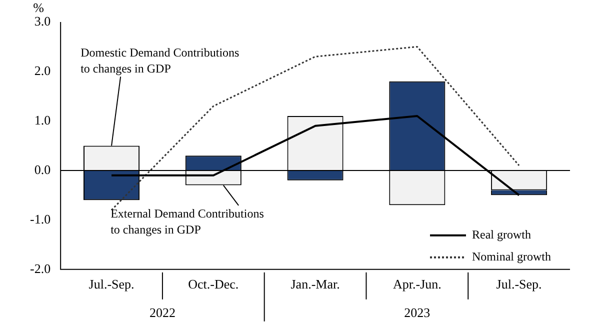  Describe the element at coordinates (42, 169) in the screenshot. I see `y-tick-label: 0.0` at that location.